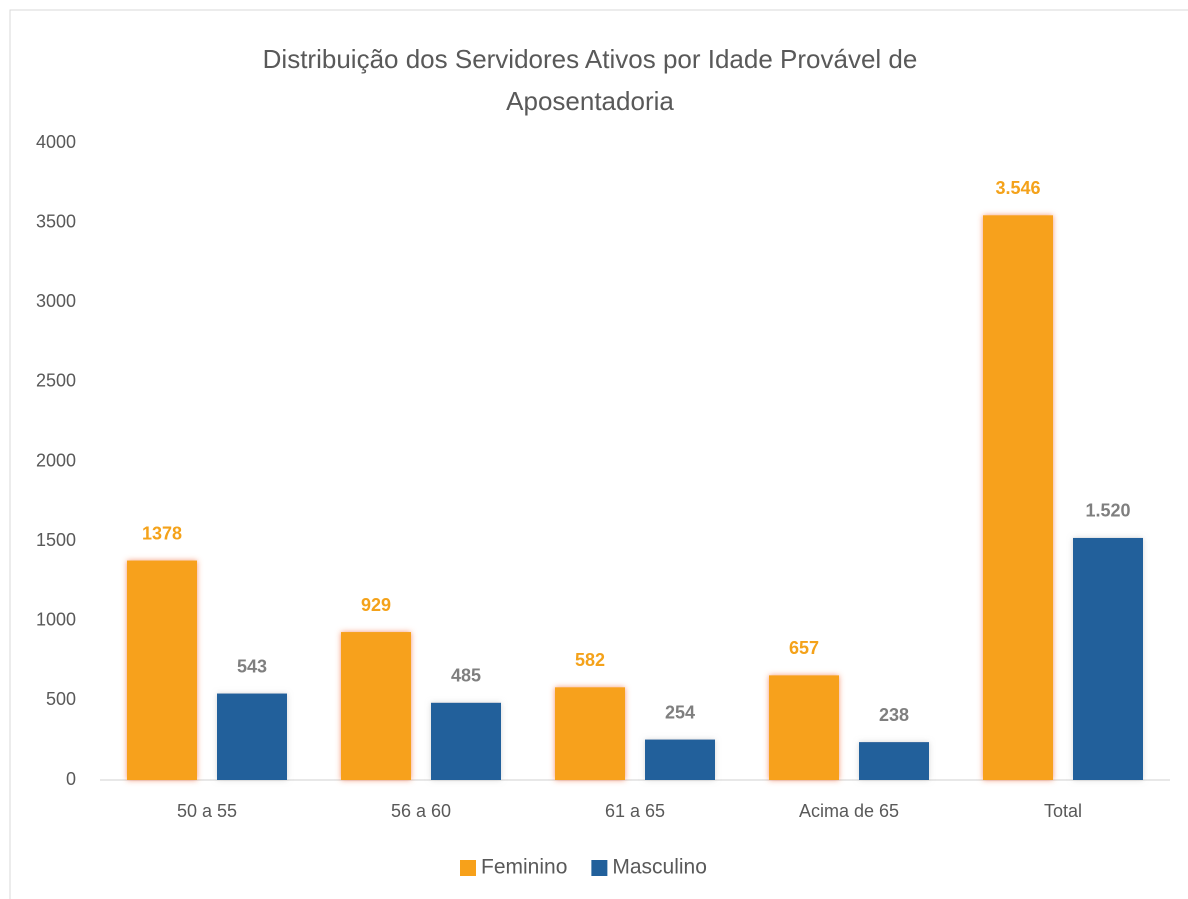  What do you see at coordinates (804, 648) in the screenshot?
I see `data-label: 657` at bounding box center [804, 648].